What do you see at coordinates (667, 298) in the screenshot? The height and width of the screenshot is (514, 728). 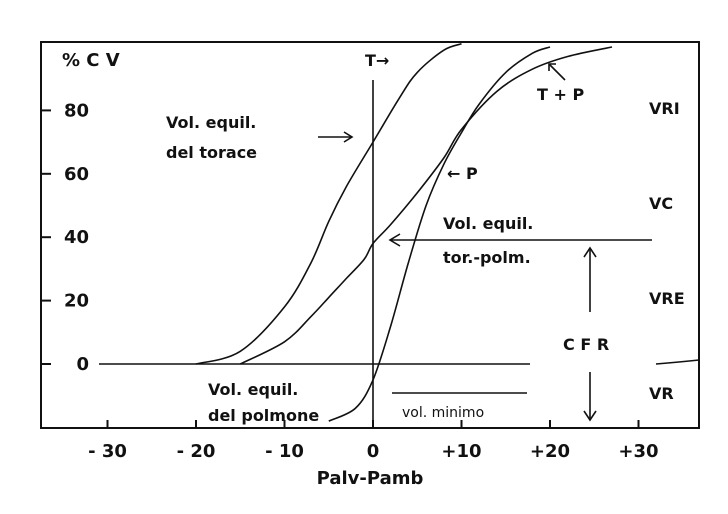 I see `vre-label: VRE` at bounding box center [667, 298].